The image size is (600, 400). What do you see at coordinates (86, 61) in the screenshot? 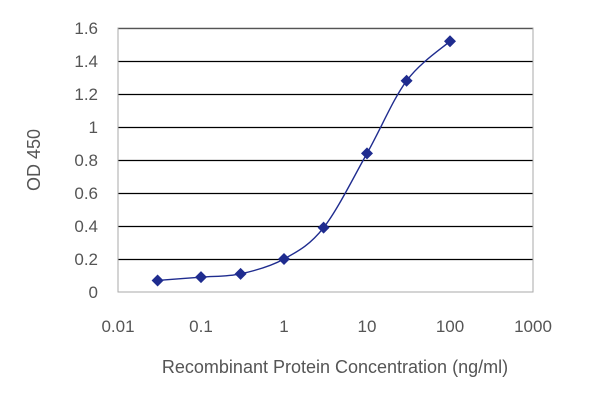
I see `y-tick-label: 1.4` at bounding box center [86, 61].